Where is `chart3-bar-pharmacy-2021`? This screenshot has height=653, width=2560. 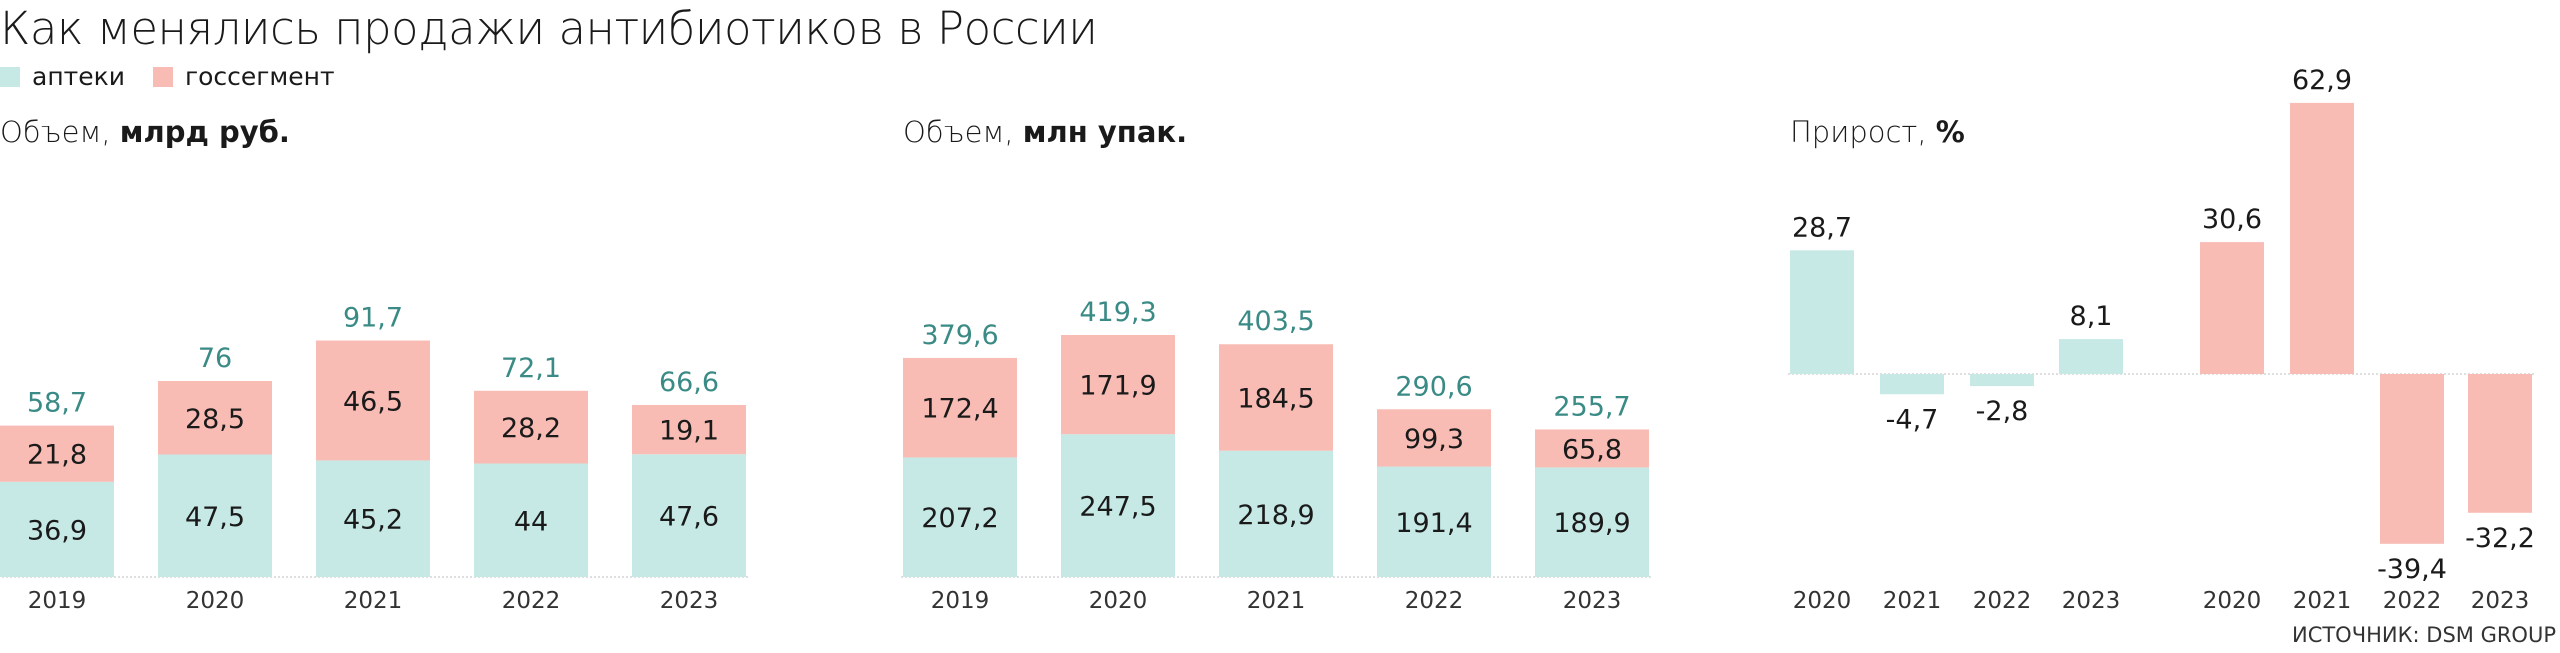
chart3-bar-pharmacy-2021 is located at coordinates (1912, 384).